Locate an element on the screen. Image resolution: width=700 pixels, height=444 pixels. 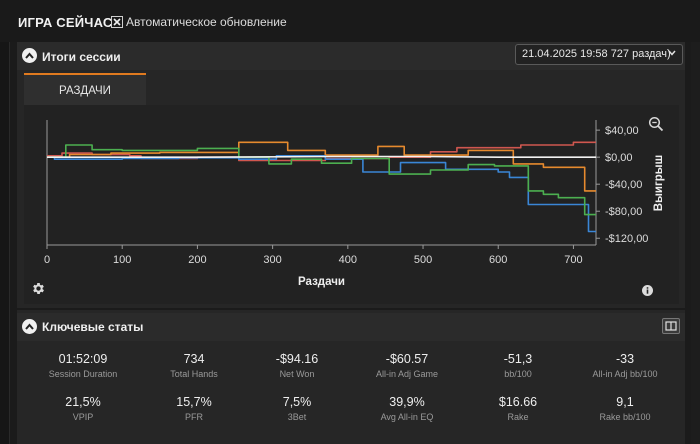
y-tick-label: -$80,00 is located at coordinates (623, 212).